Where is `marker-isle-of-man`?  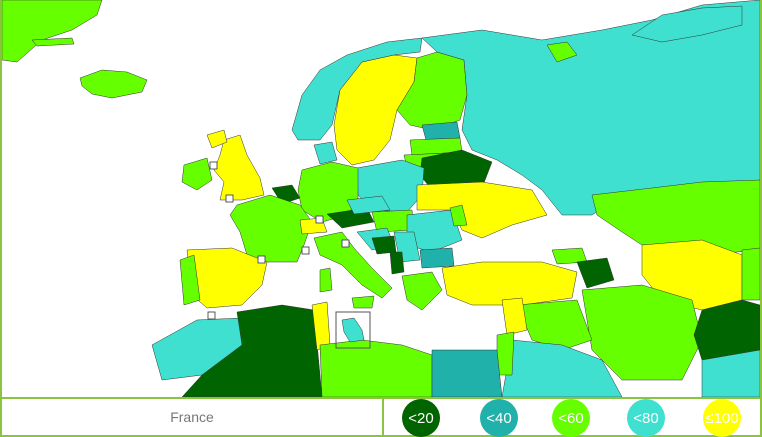
marker-isle-of-man is located at coordinates (213, 165).